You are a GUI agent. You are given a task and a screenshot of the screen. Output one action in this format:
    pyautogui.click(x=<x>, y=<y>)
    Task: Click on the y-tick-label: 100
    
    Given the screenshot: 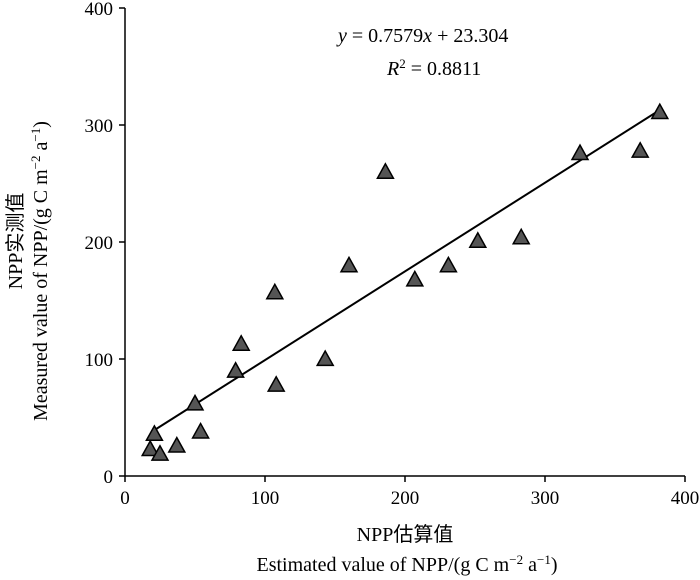 What is the action you would take?
    pyautogui.click(x=99, y=360)
    